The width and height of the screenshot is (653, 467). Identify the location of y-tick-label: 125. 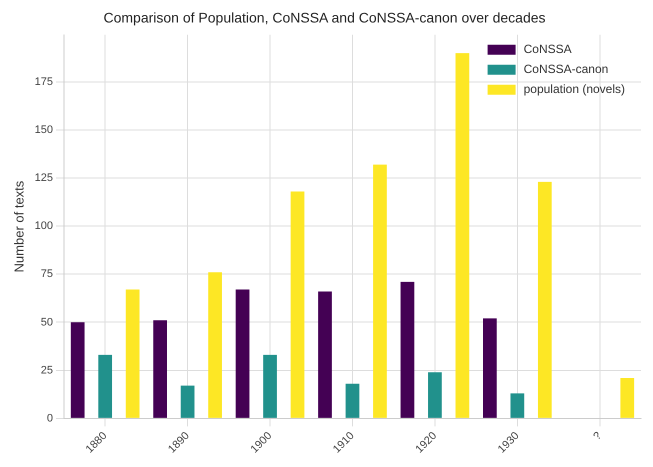
(43, 178).